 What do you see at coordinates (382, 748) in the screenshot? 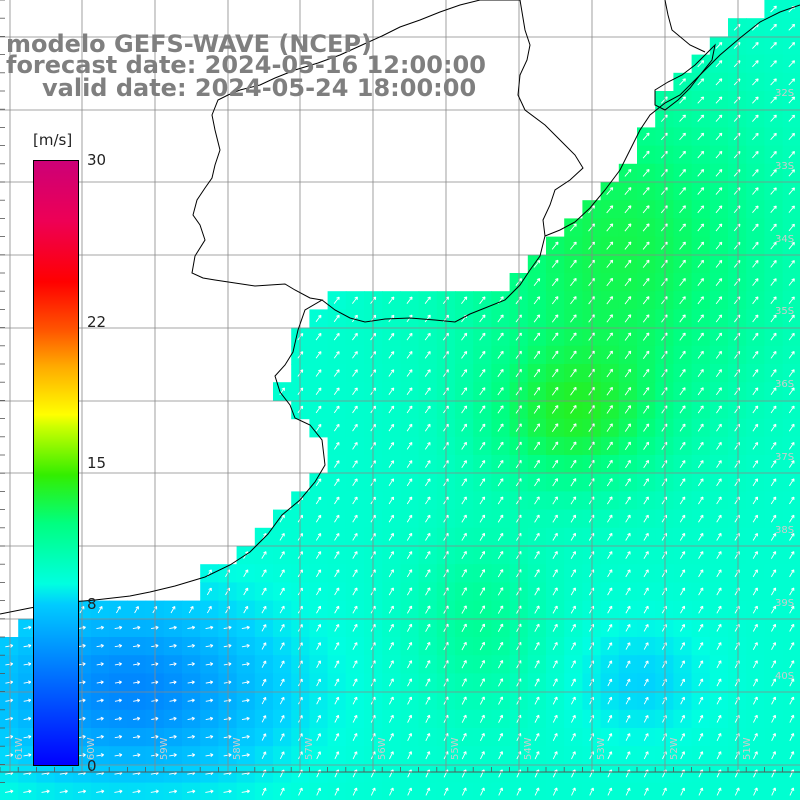
I see `lon-label: 56W` at bounding box center [382, 748].